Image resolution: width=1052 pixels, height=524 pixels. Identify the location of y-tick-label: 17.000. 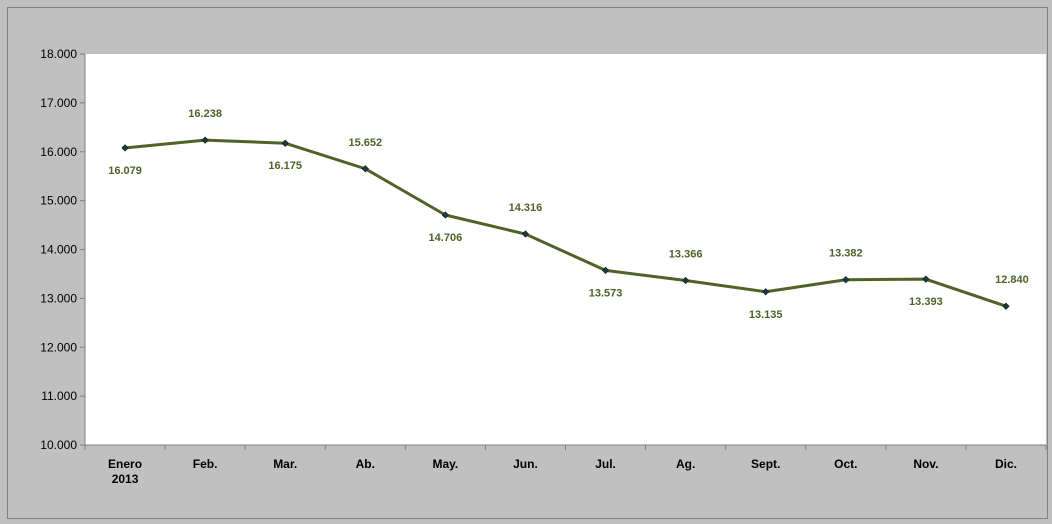
(58, 103).